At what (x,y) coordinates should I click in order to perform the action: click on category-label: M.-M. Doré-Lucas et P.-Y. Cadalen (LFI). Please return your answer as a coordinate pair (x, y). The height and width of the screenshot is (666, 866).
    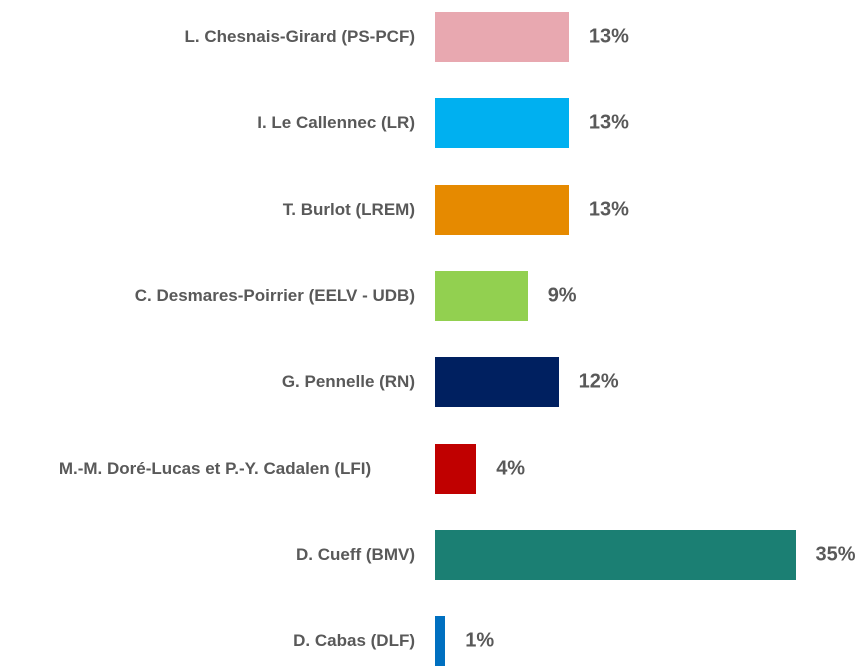
    Looking at the image, I should click on (215, 468).